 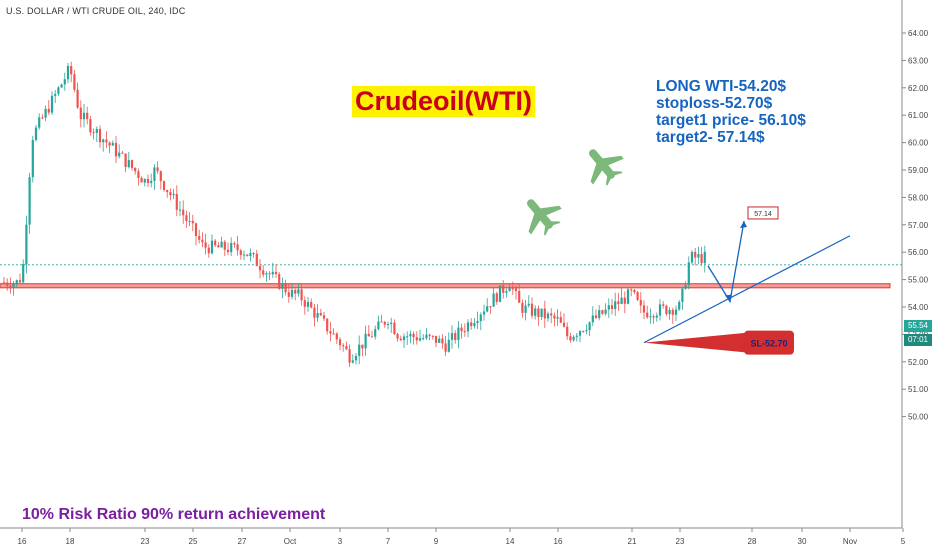 I want to click on y-tick-label: 50.00, so click(x=918, y=417).